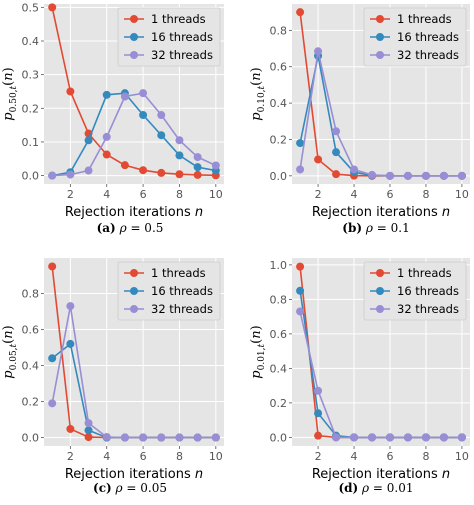 The width and height of the screenshot is (474, 505). I want to click on legend: 1 threads 16 threads 32 threads, so click(169, 291).